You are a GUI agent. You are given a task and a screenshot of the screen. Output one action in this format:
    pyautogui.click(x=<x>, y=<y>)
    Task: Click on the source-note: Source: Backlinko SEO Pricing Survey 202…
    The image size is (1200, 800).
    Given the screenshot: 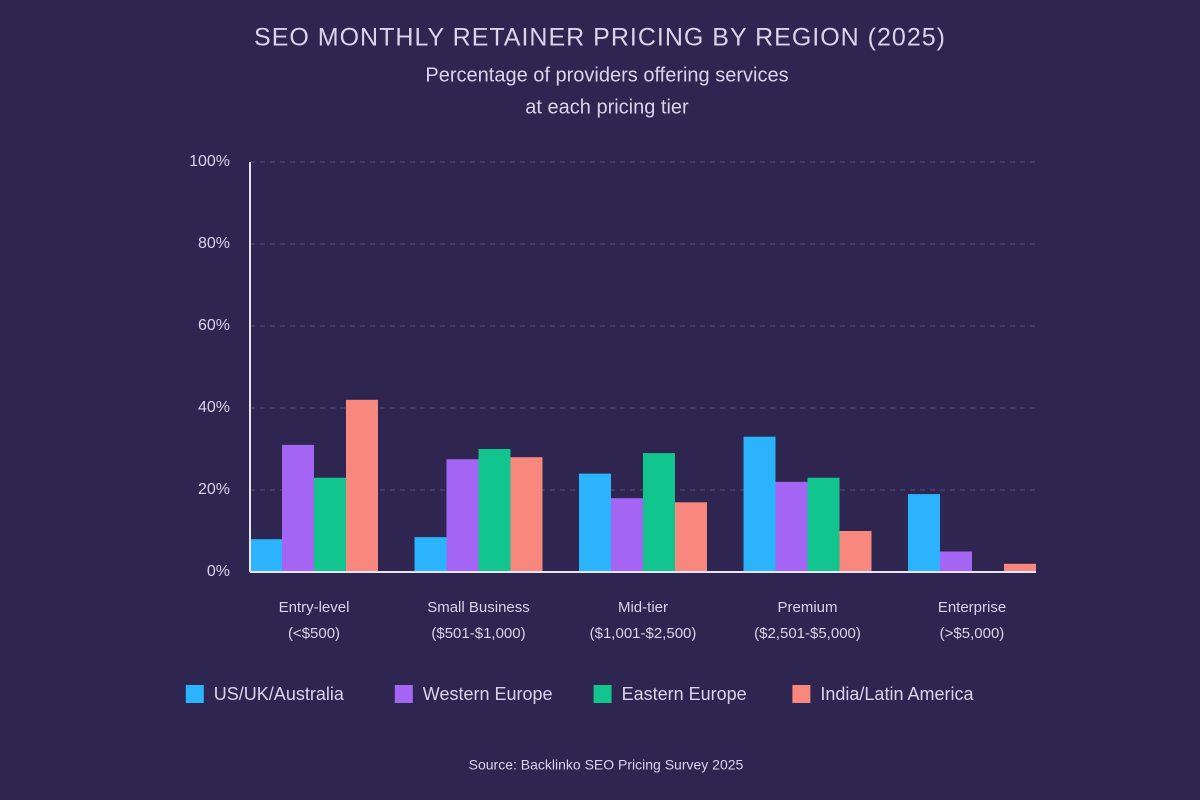 What is the action you would take?
    pyautogui.click(x=606, y=765)
    